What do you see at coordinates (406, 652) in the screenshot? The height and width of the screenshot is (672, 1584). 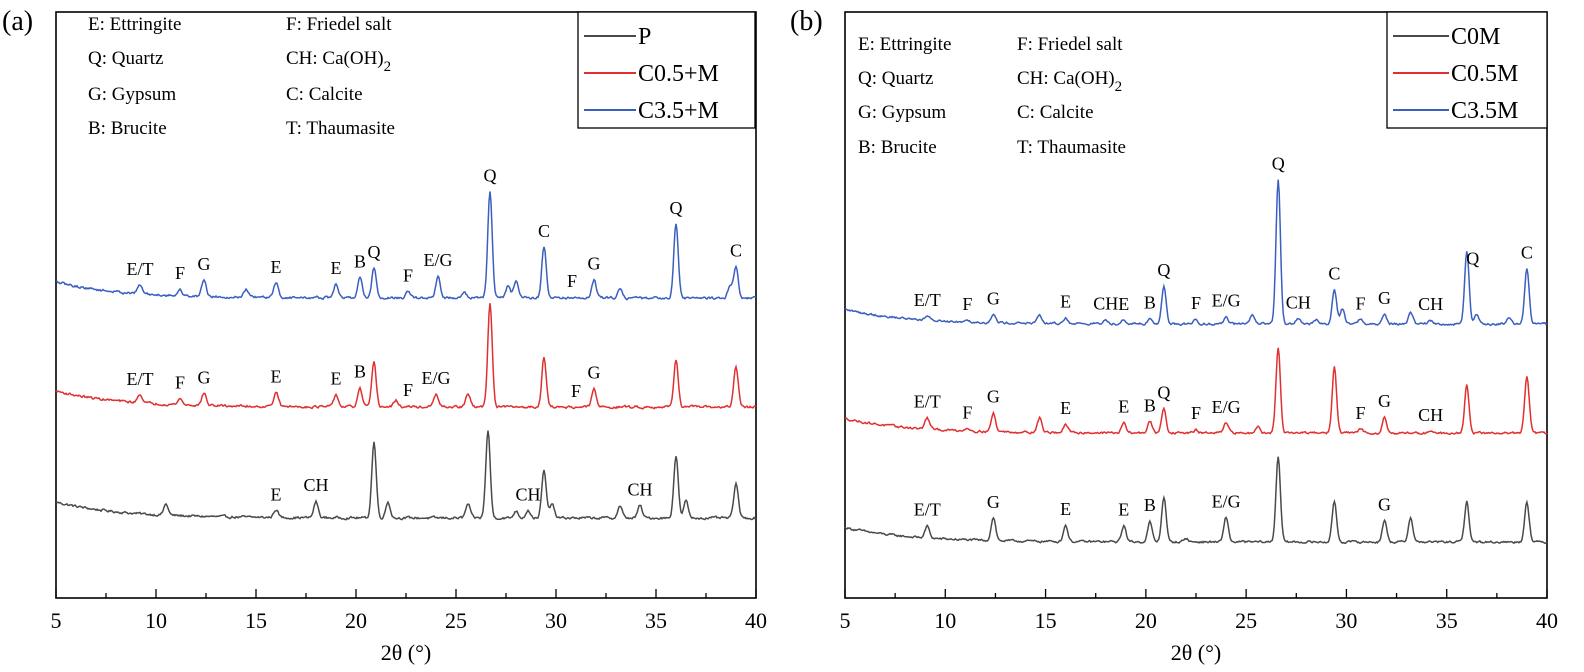 I see `x-axis-label: 2θ (°)` at bounding box center [406, 652].